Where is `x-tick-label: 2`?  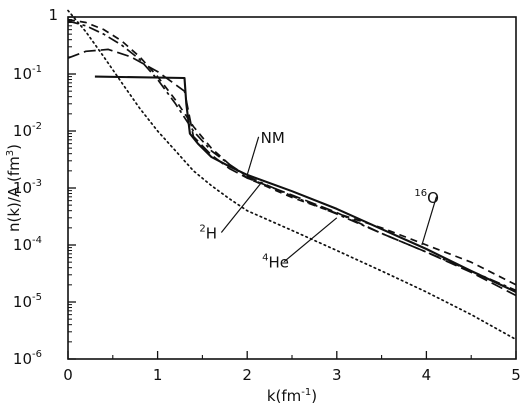
x-tick-label: 2 is located at coordinates (247, 375).